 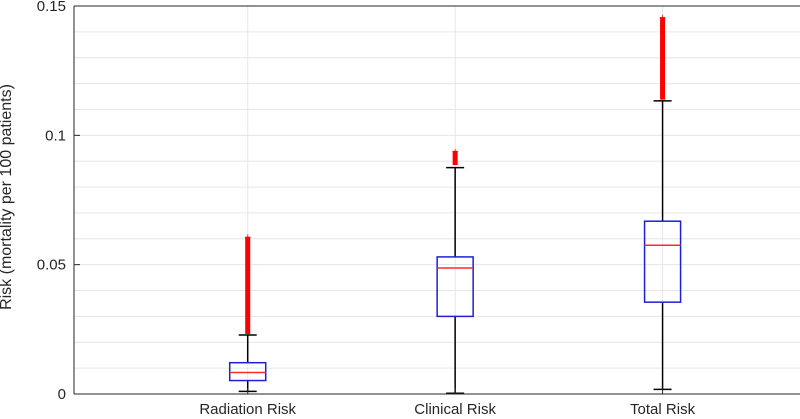 I want to click on y-tick-label: 0.1, so click(x=55, y=135).